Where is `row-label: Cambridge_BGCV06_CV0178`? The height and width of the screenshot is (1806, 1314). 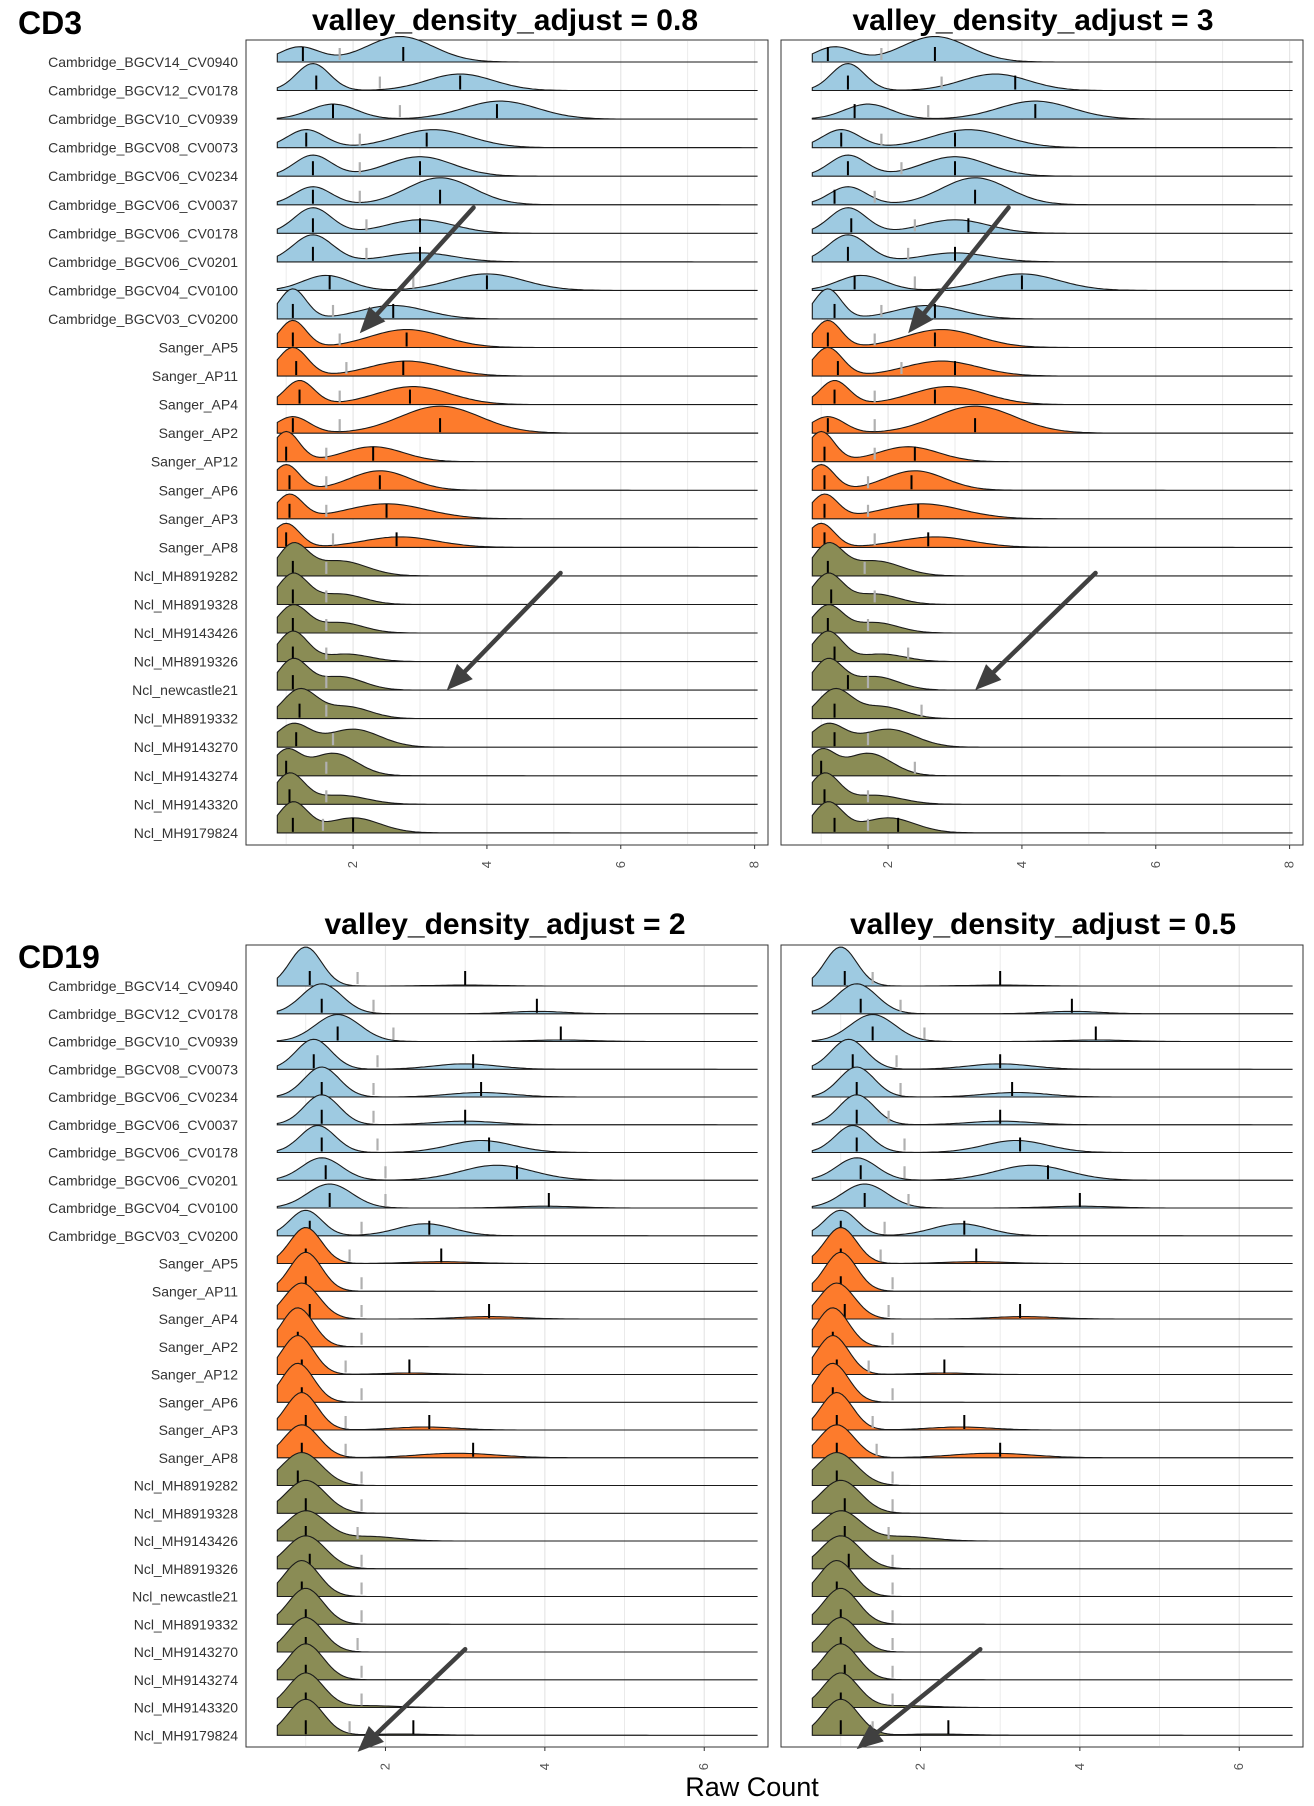 row-label: Cambridge_BGCV06_CV0178 is located at coordinates (143, 1153).